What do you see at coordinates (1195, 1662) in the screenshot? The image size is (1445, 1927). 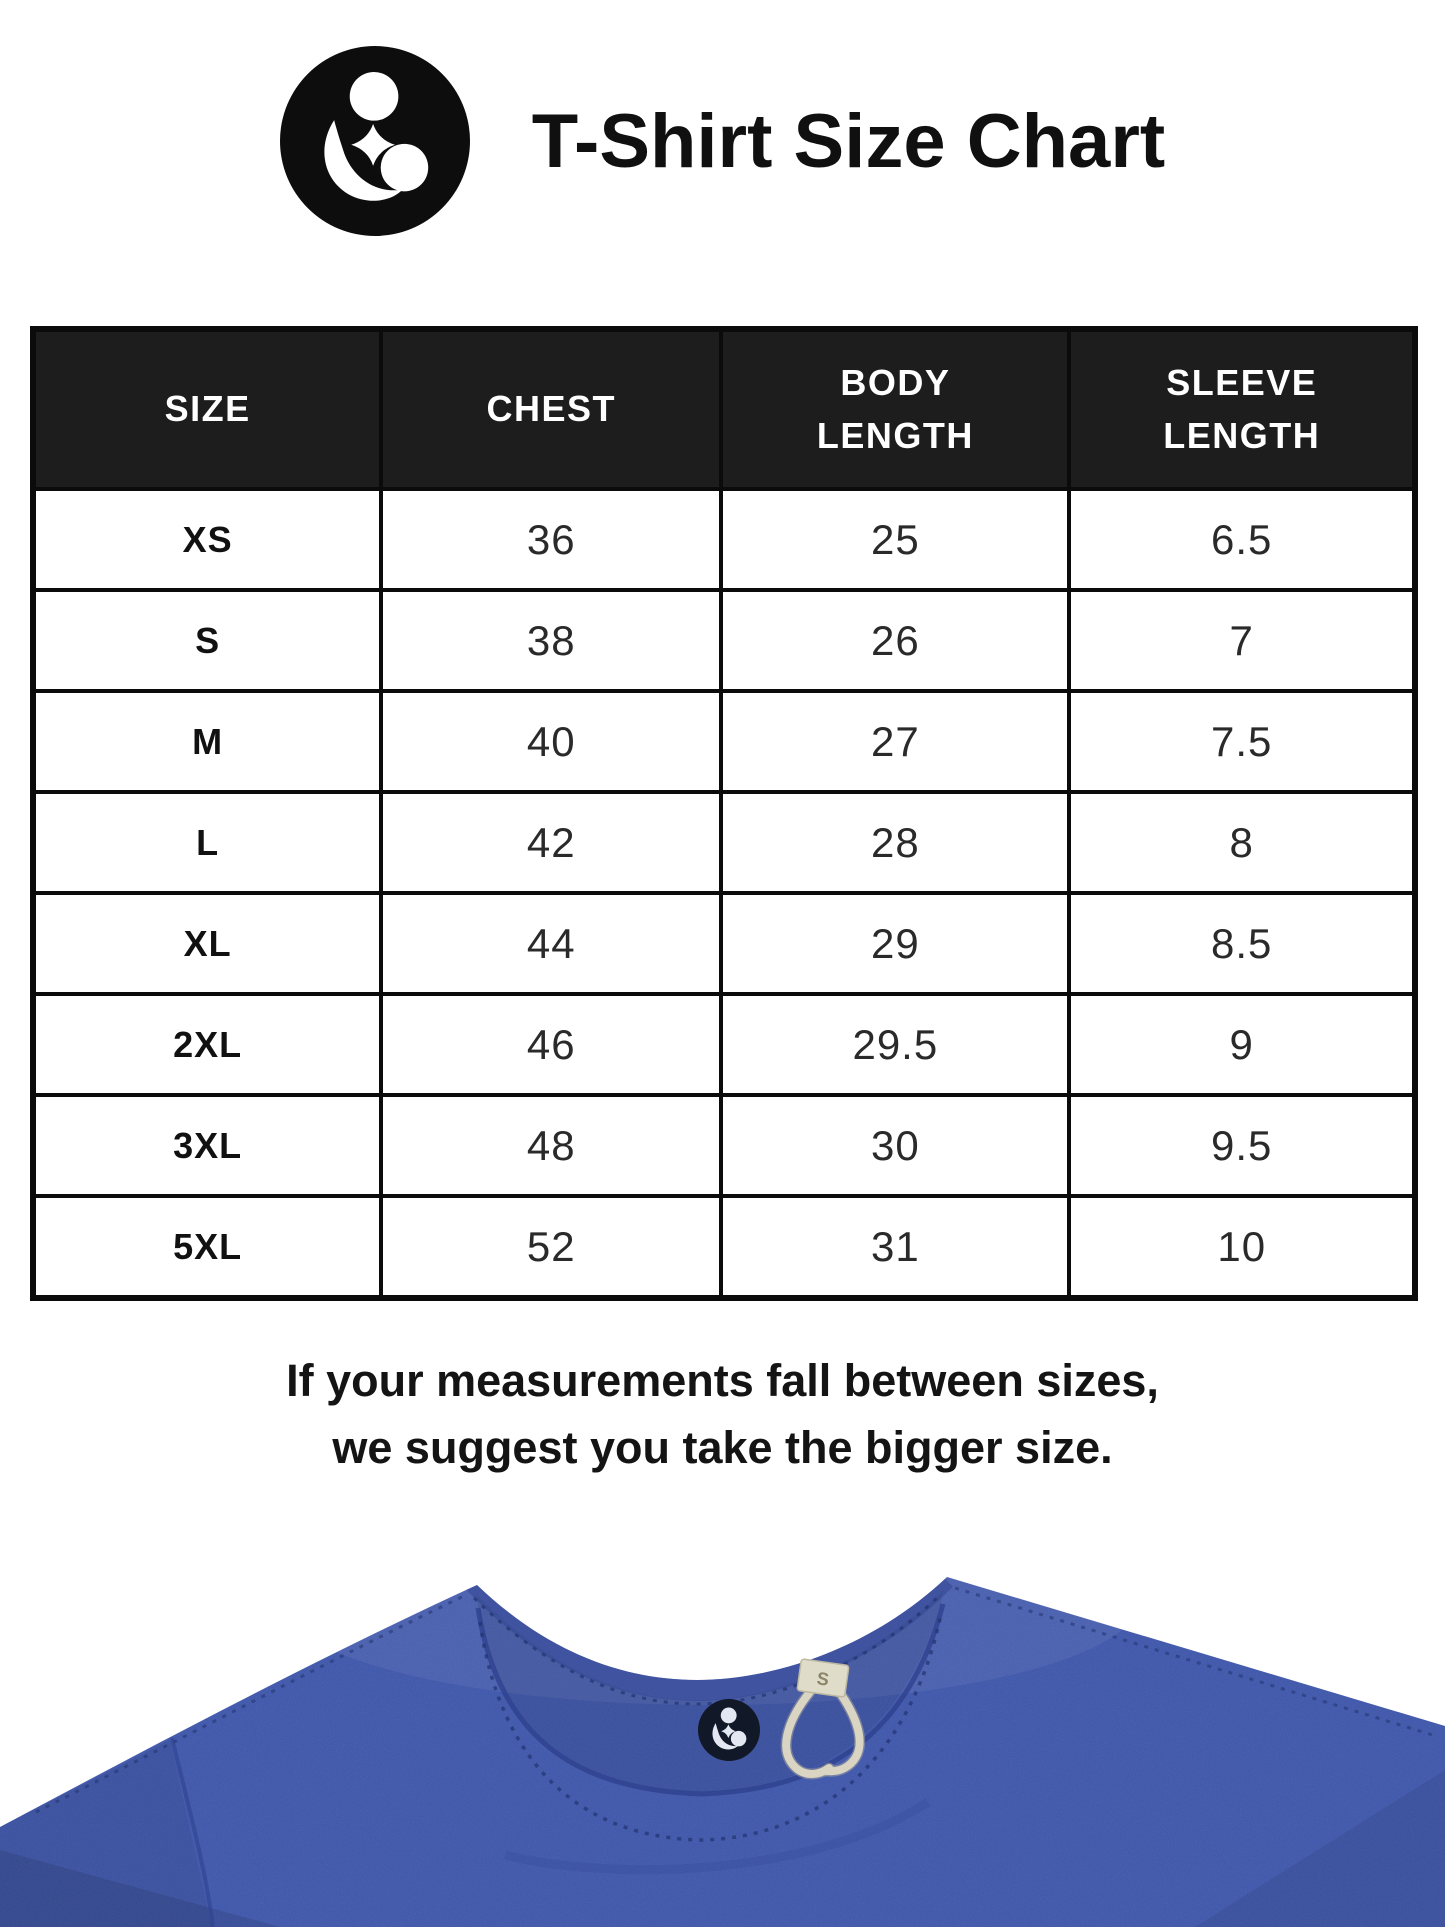 I see `right-shoulder-stitch` at bounding box center [1195, 1662].